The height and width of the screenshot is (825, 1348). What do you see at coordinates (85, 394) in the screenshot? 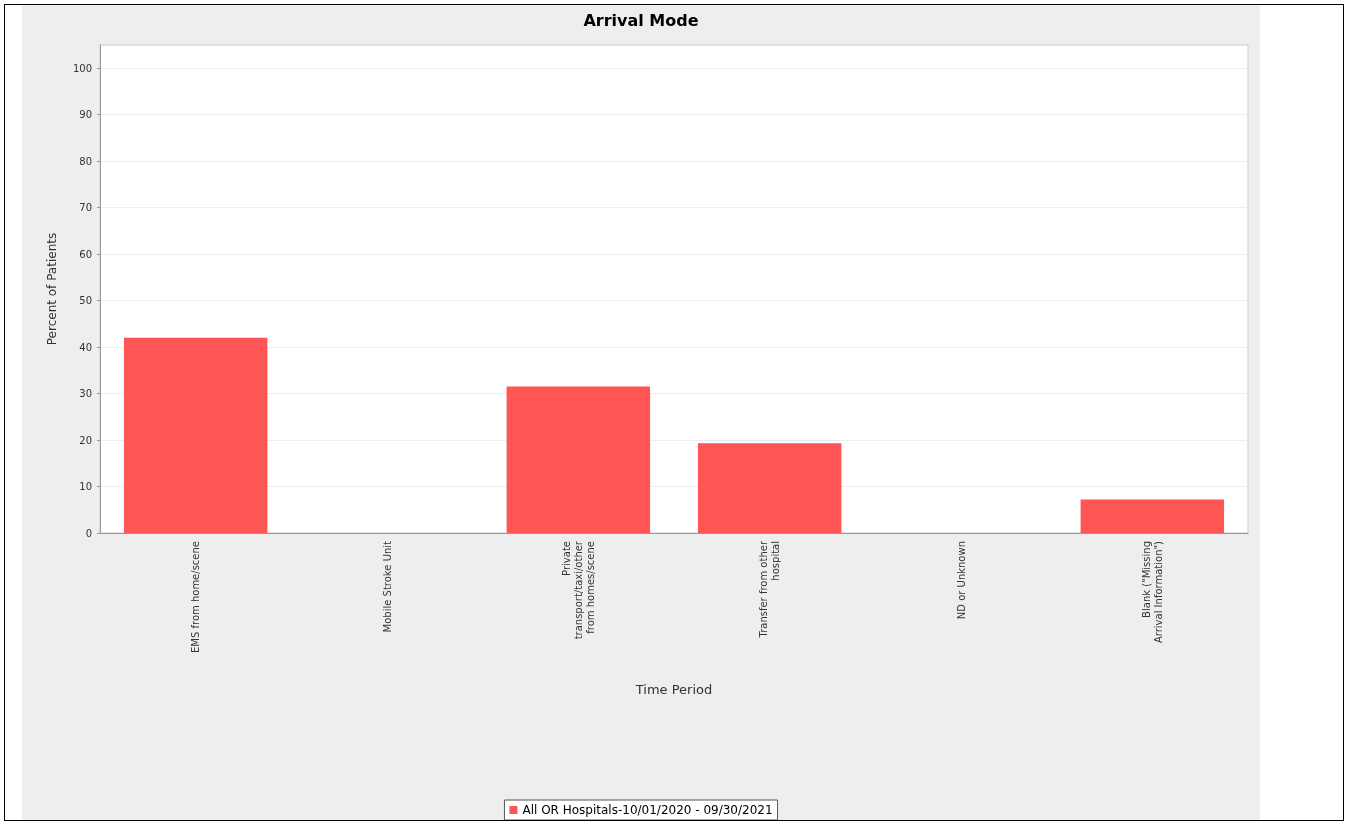
I see `y-tick-label: 30` at bounding box center [85, 394].